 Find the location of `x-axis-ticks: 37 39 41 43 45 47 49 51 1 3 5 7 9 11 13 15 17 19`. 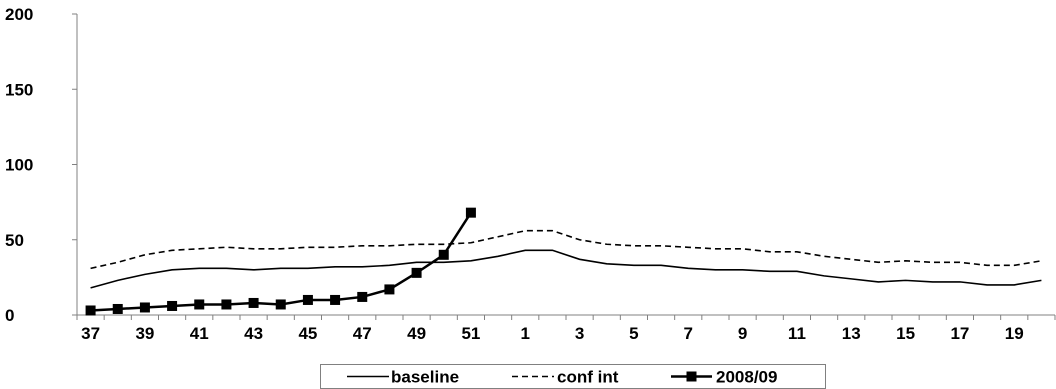

x-axis-ticks: 37 39 41 43 45 47 49 51 1 3 5 7 9 11 13 15 17 19 is located at coordinates (566, 329).